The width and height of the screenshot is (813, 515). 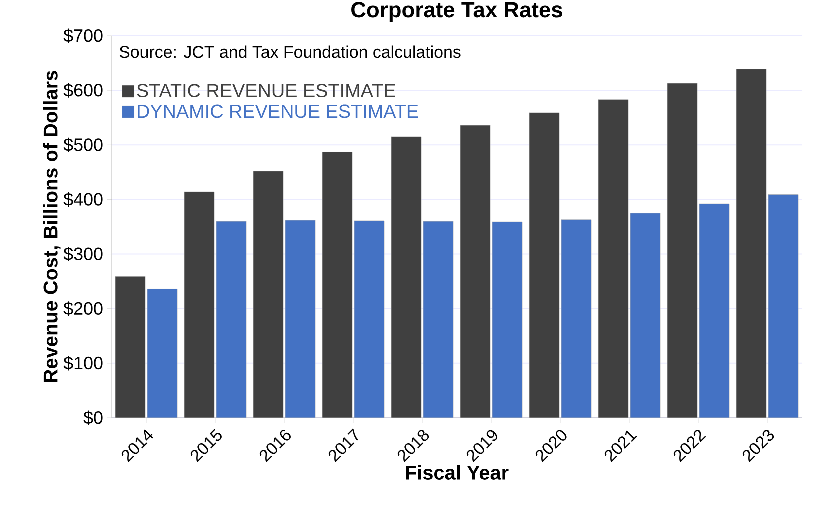 I want to click on legend-label: STATIC REVENUE ESTIMATE, so click(x=266, y=91).